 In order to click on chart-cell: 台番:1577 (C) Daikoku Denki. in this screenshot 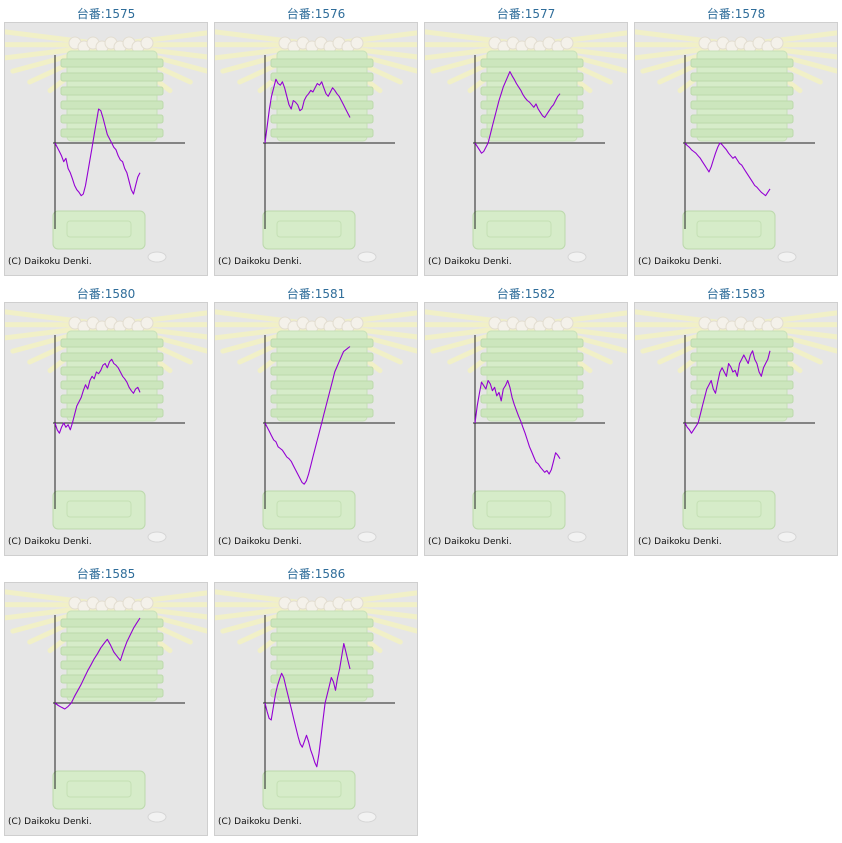, I will do `click(526, 138)`.